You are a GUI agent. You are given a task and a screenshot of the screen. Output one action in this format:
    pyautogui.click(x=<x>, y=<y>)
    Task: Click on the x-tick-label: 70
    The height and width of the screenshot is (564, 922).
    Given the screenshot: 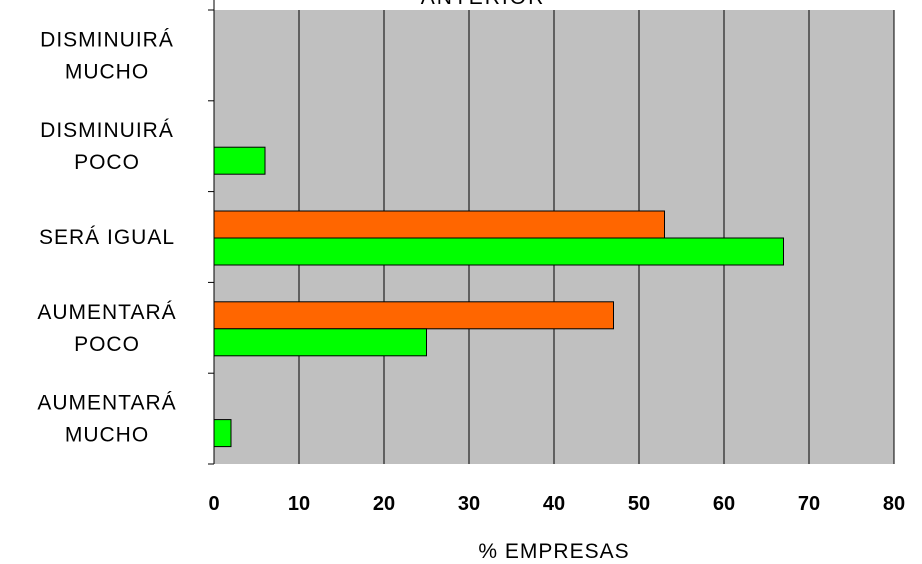 What is the action you would take?
    pyautogui.click(x=809, y=504)
    